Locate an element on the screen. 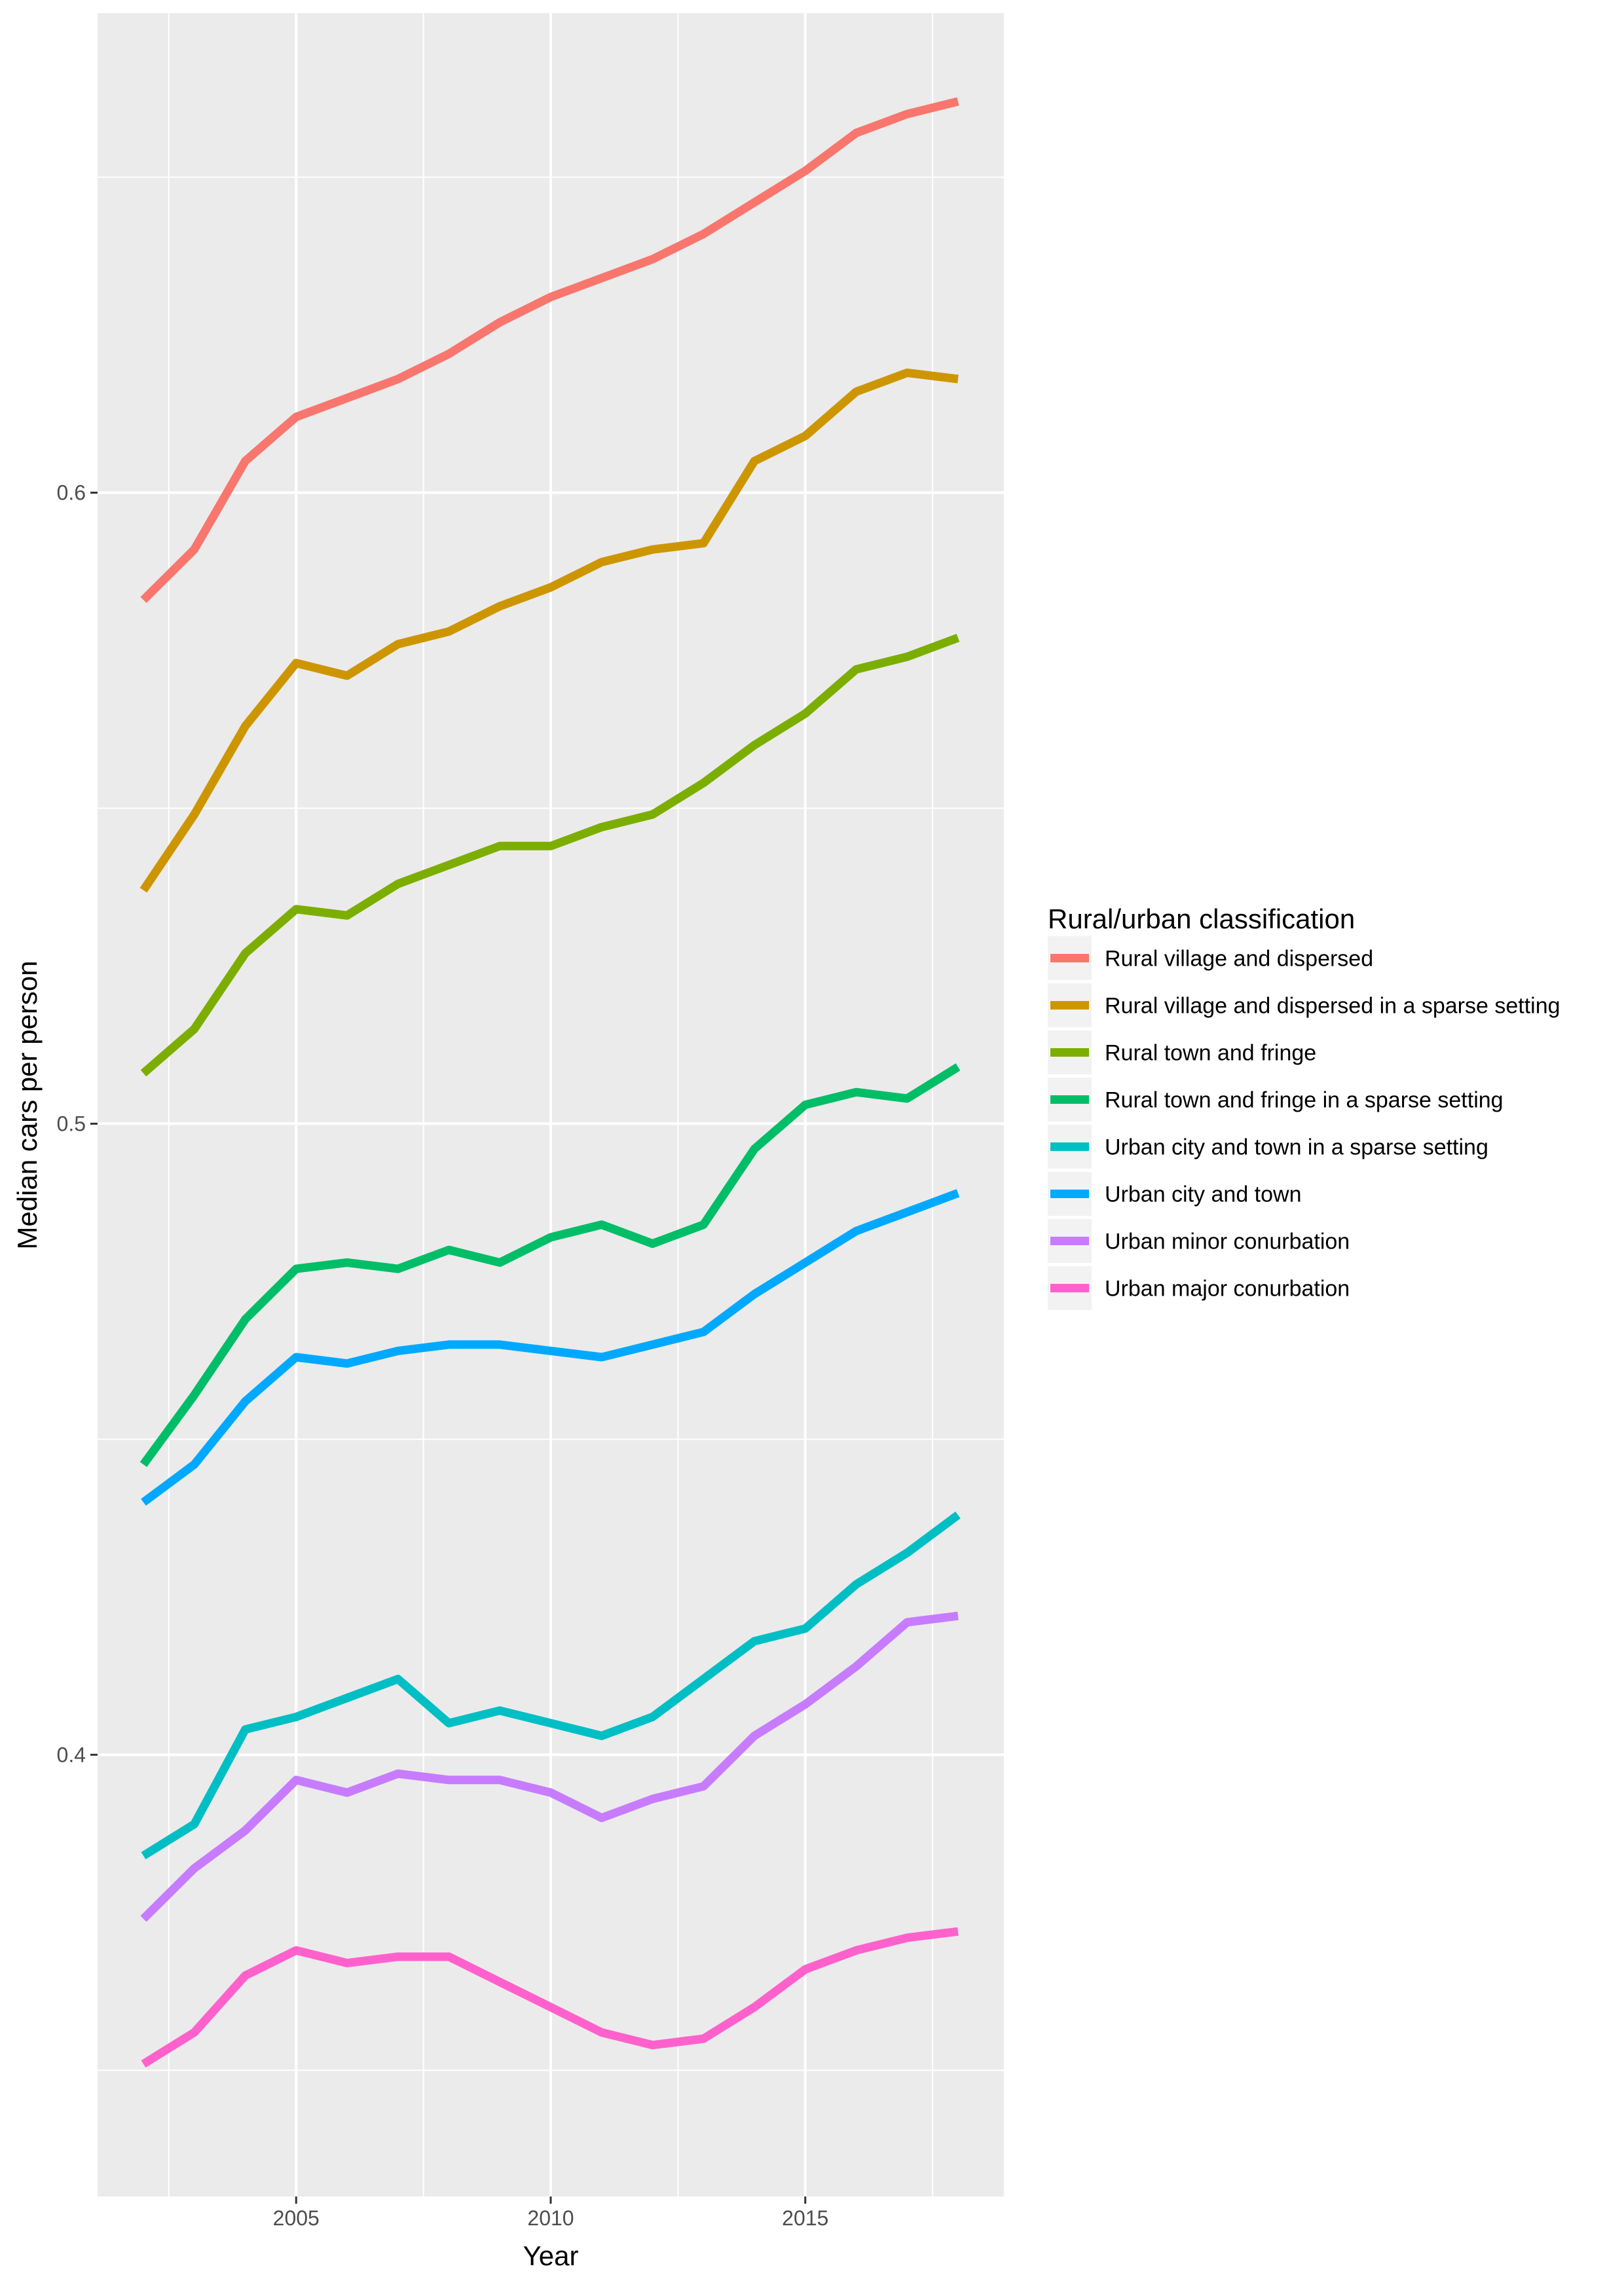 This screenshot has height=2296, width=1624. legend-item: Urban major conurbation is located at coordinates (1199, 1288).